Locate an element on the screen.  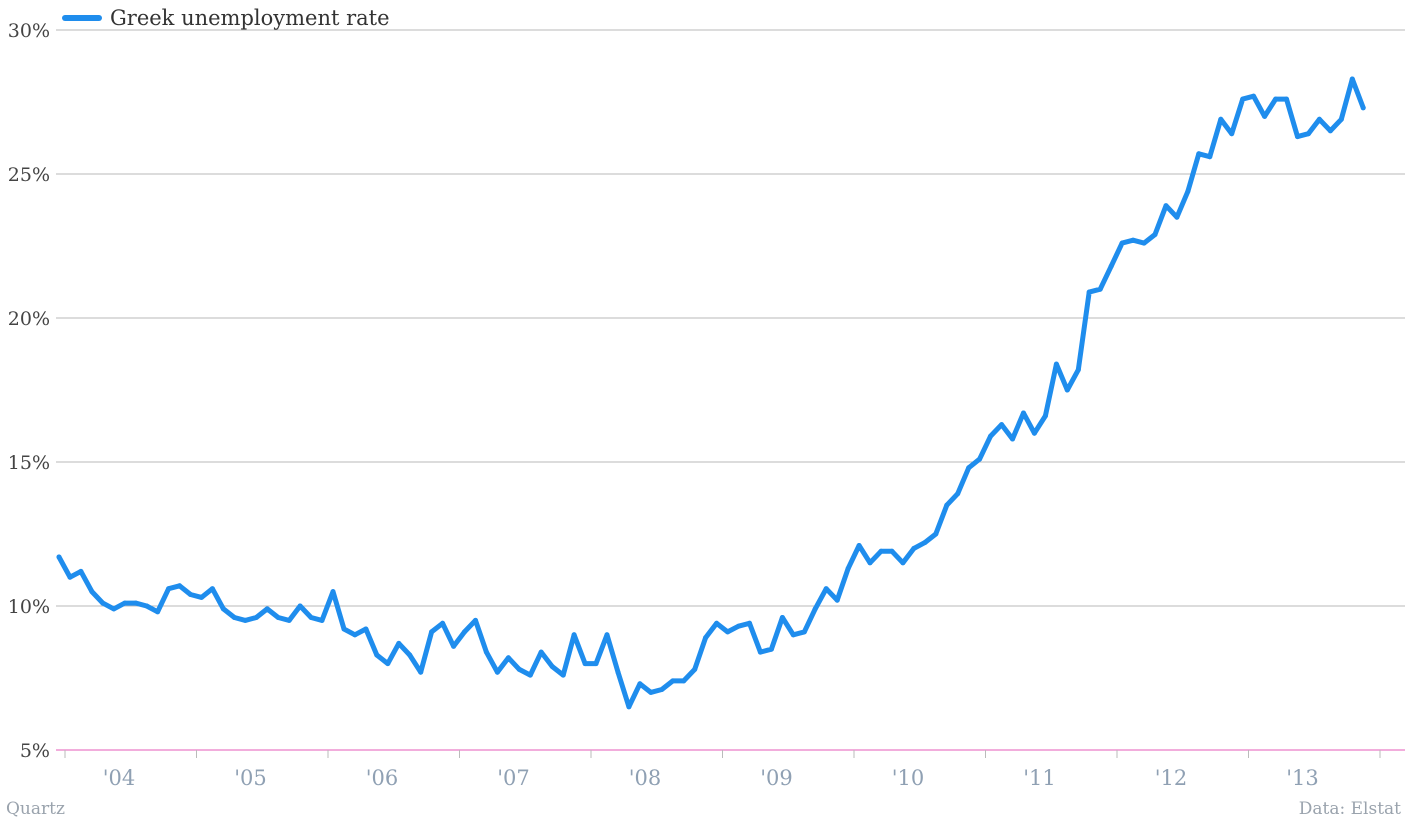
x-tick-label: '11 is located at coordinates (1039, 778).